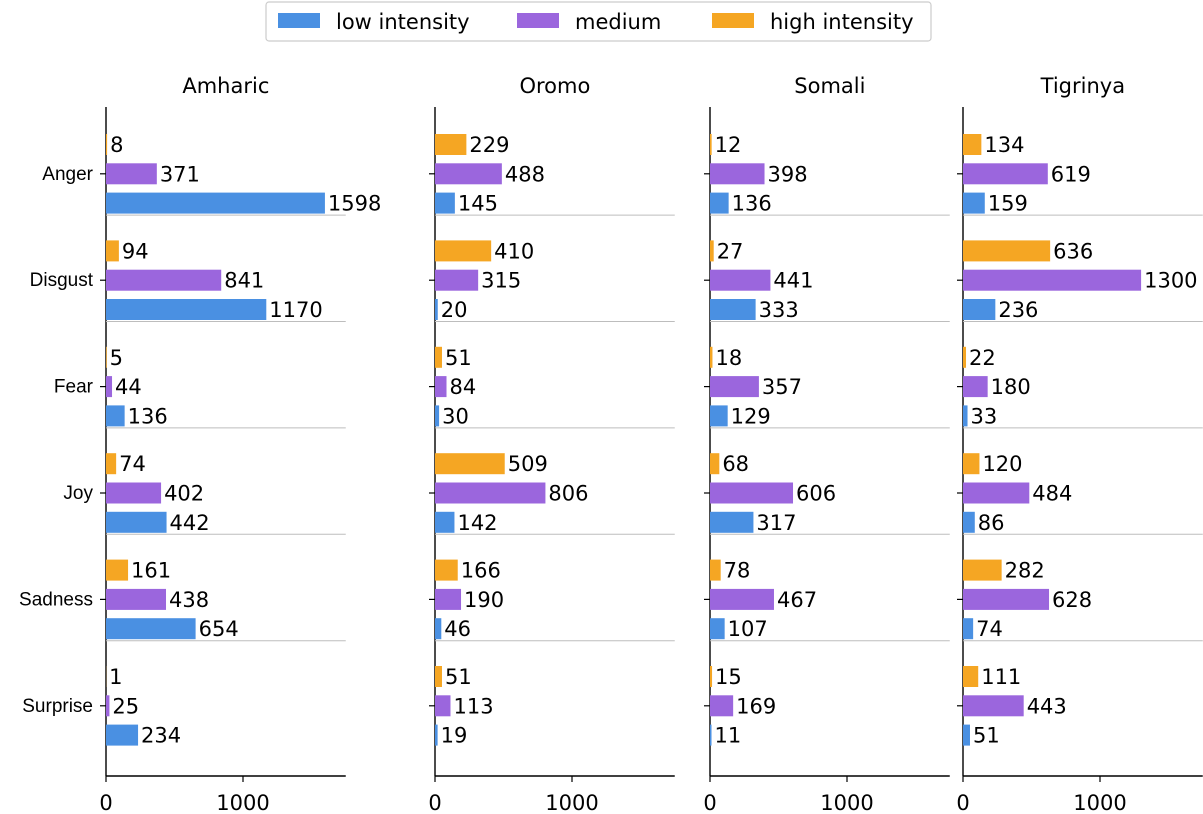 This screenshot has width=1203, height=814. Describe the element at coordinates (116, 358) in the screenshot. I see `value-label: 5` at that location.